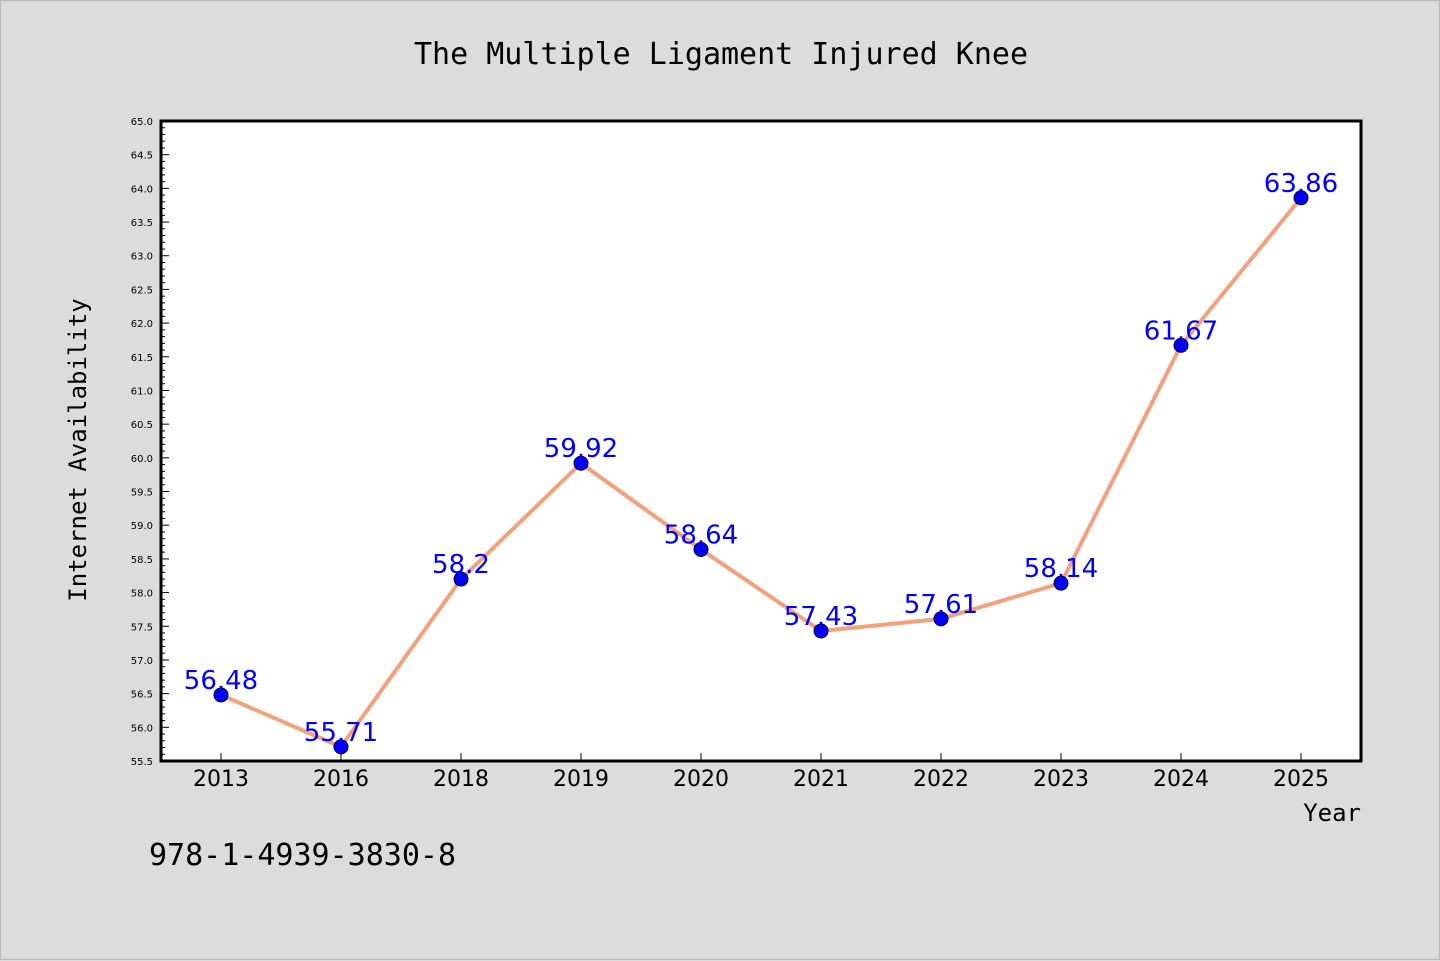 The image size is (1440, 961). I want to click on y-tick-label: 62.5, so click(142, 290).